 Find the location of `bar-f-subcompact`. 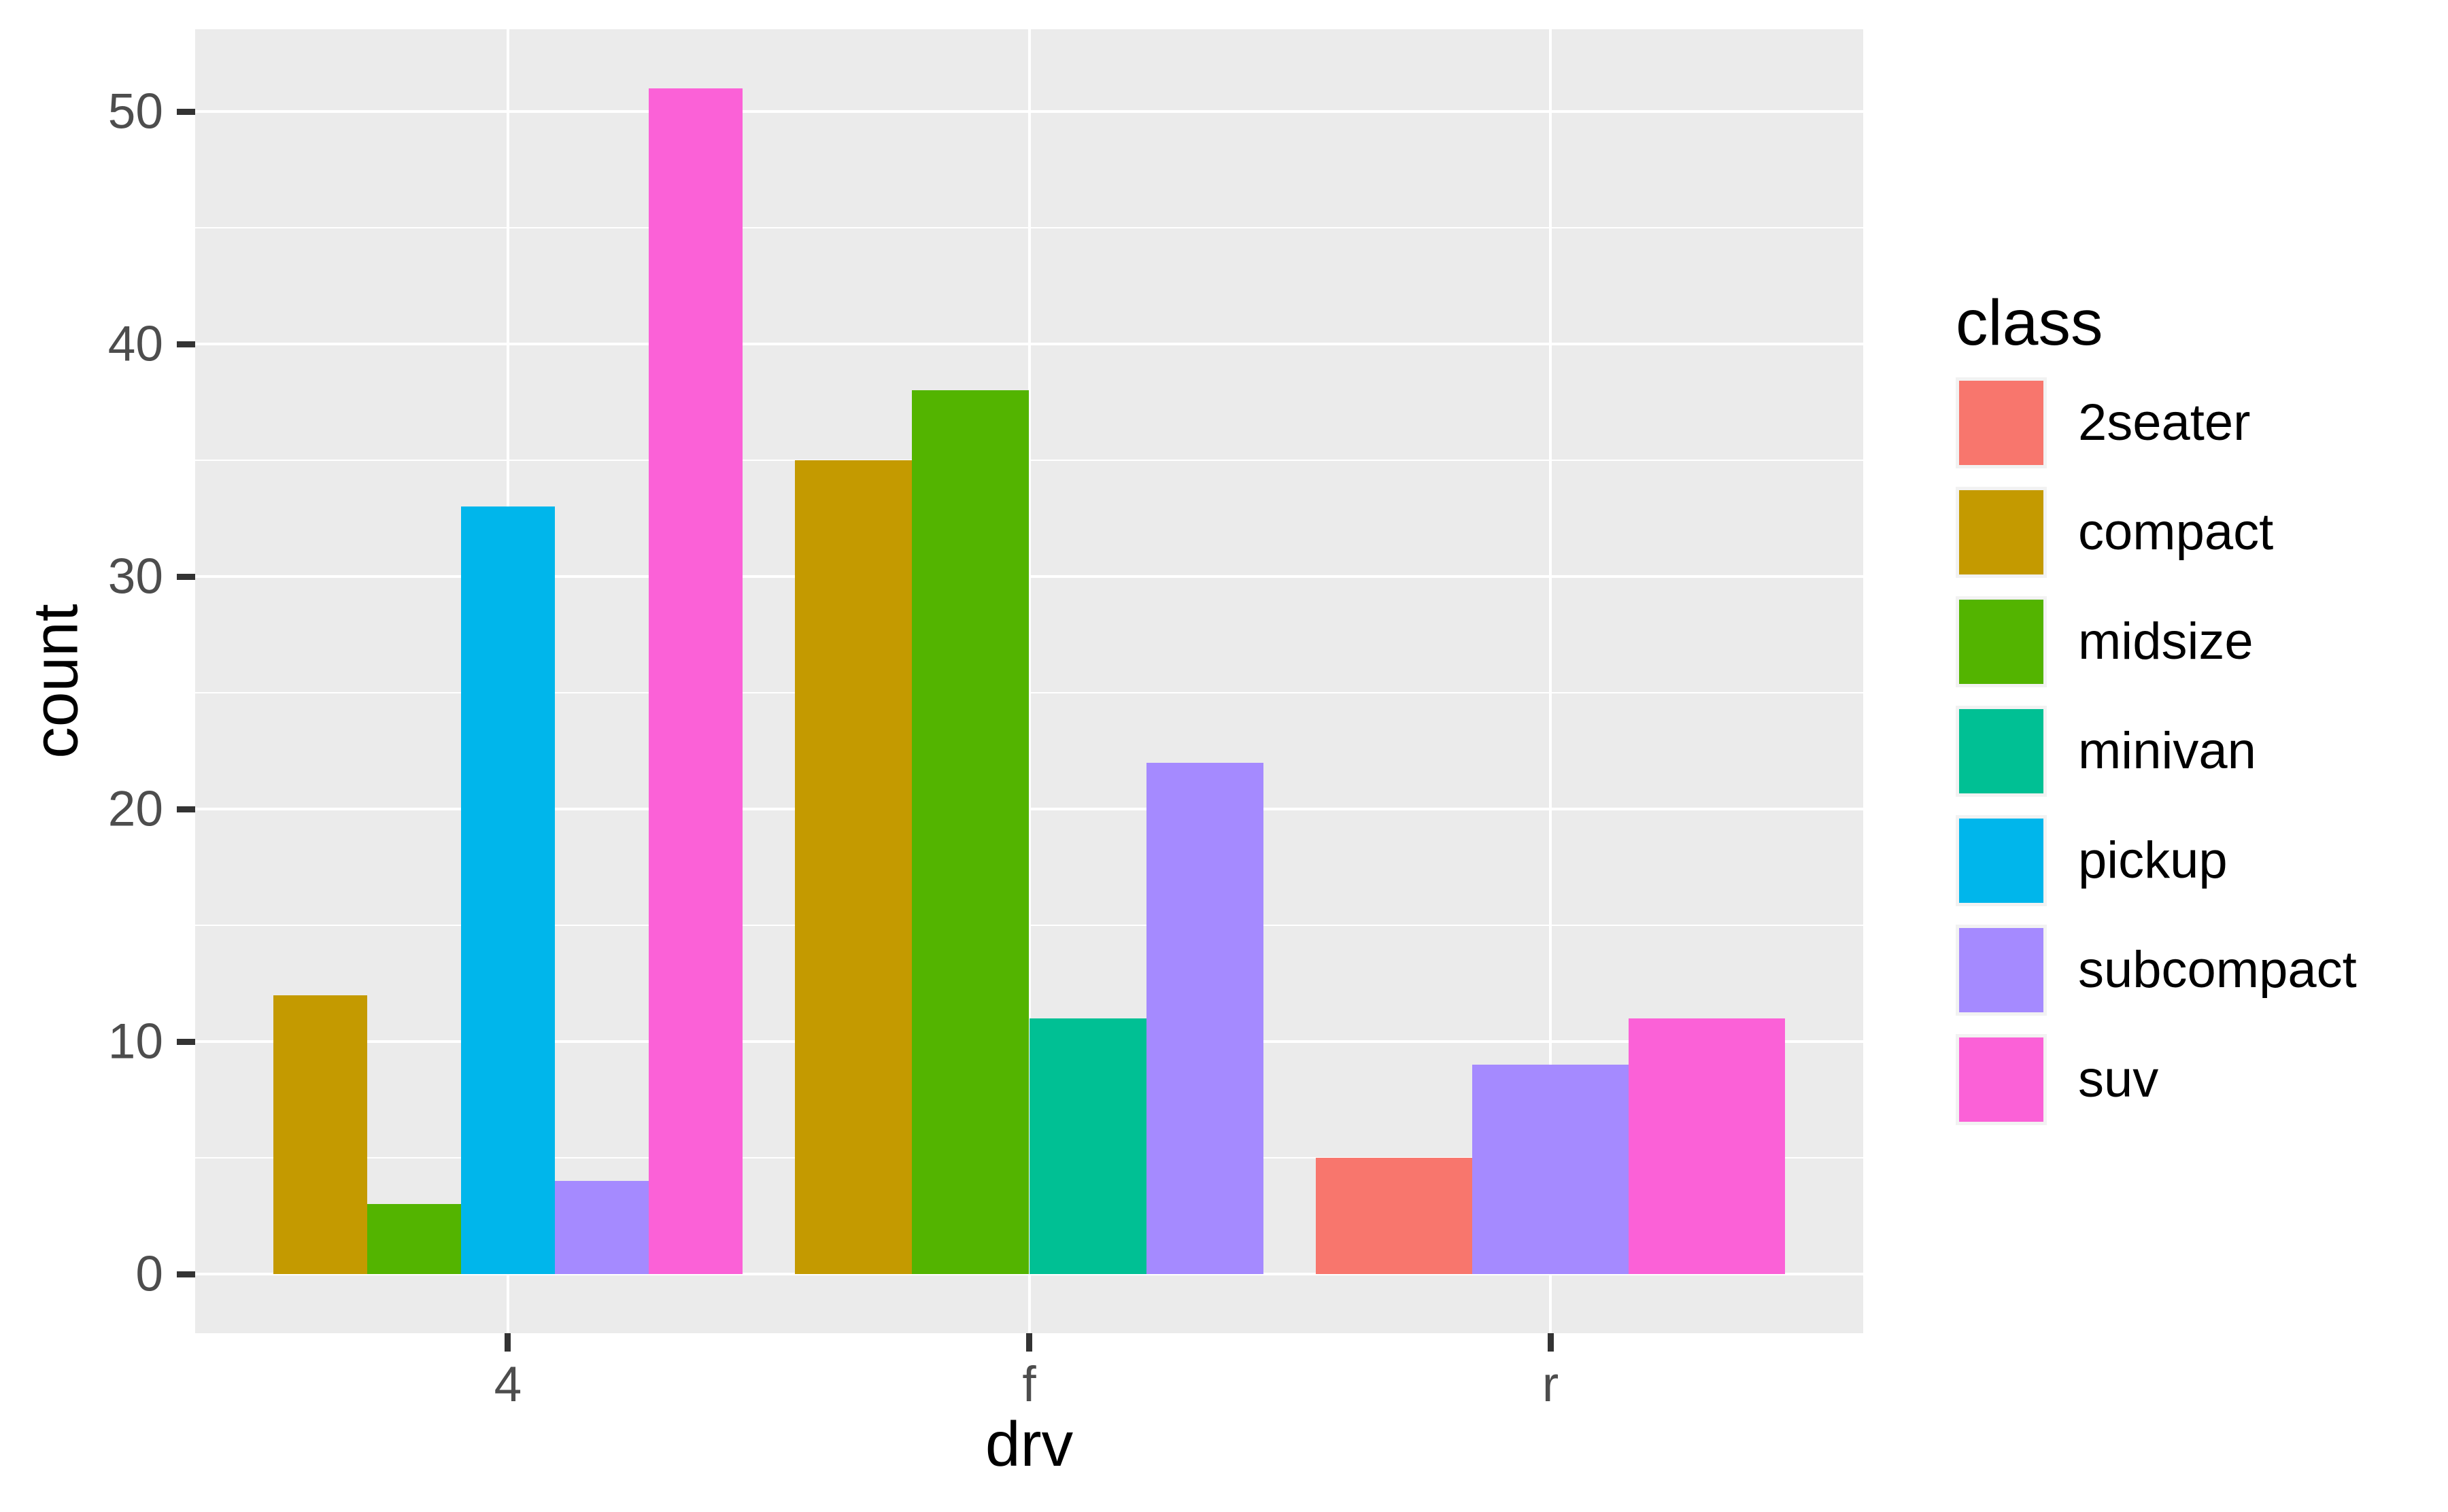

bar-f-subcompact is located at coordinates (1205, 1018).